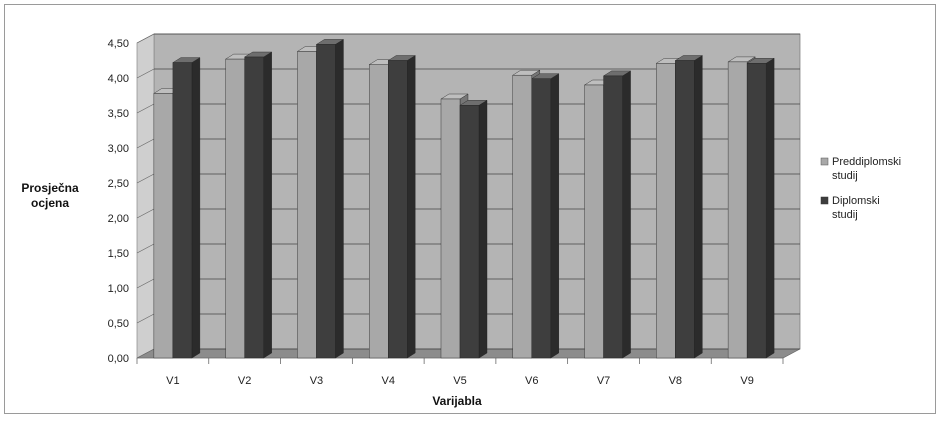 This screenshot has width=943, height=422. I want to click on x-tick-label: V1, so click(172, 381).